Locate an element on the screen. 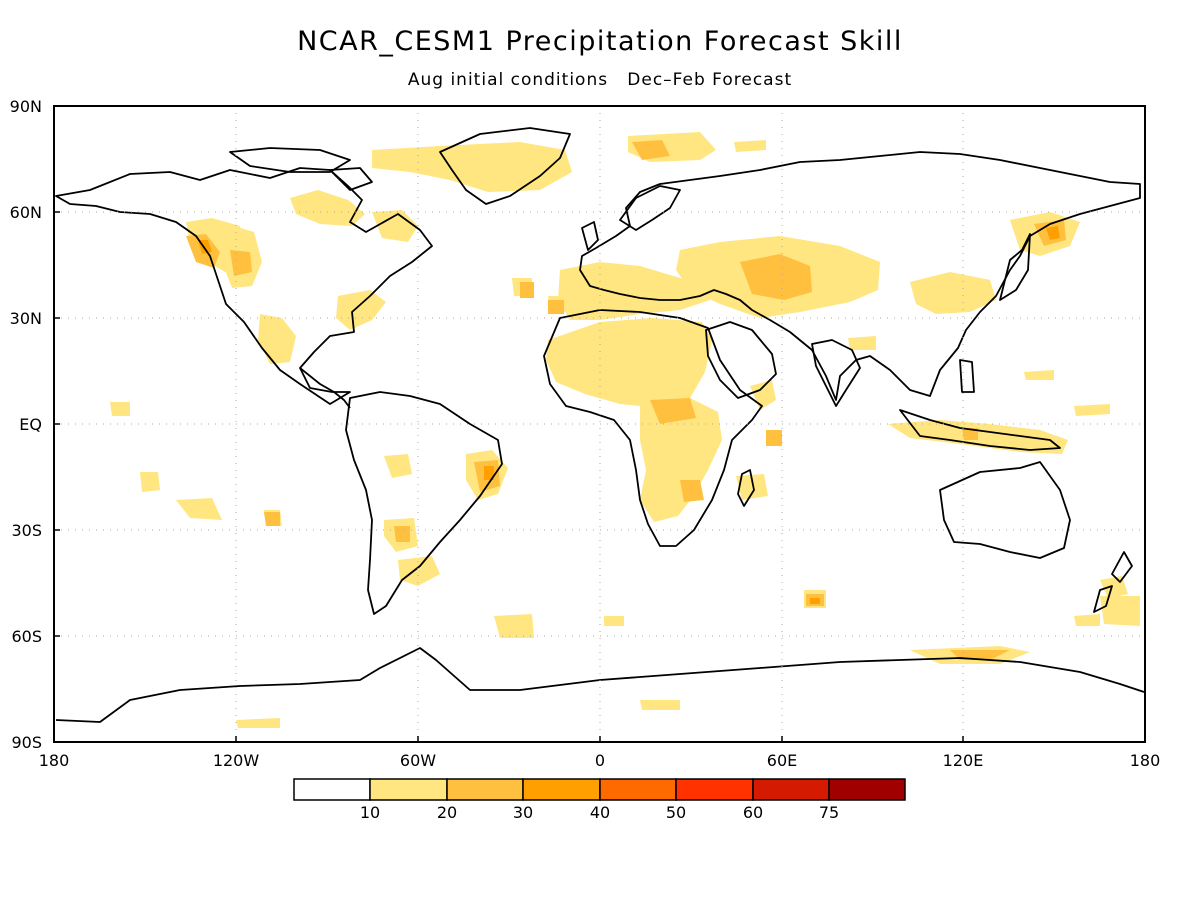  lon-label-60w: 60W is located at coordinates (418, 760).